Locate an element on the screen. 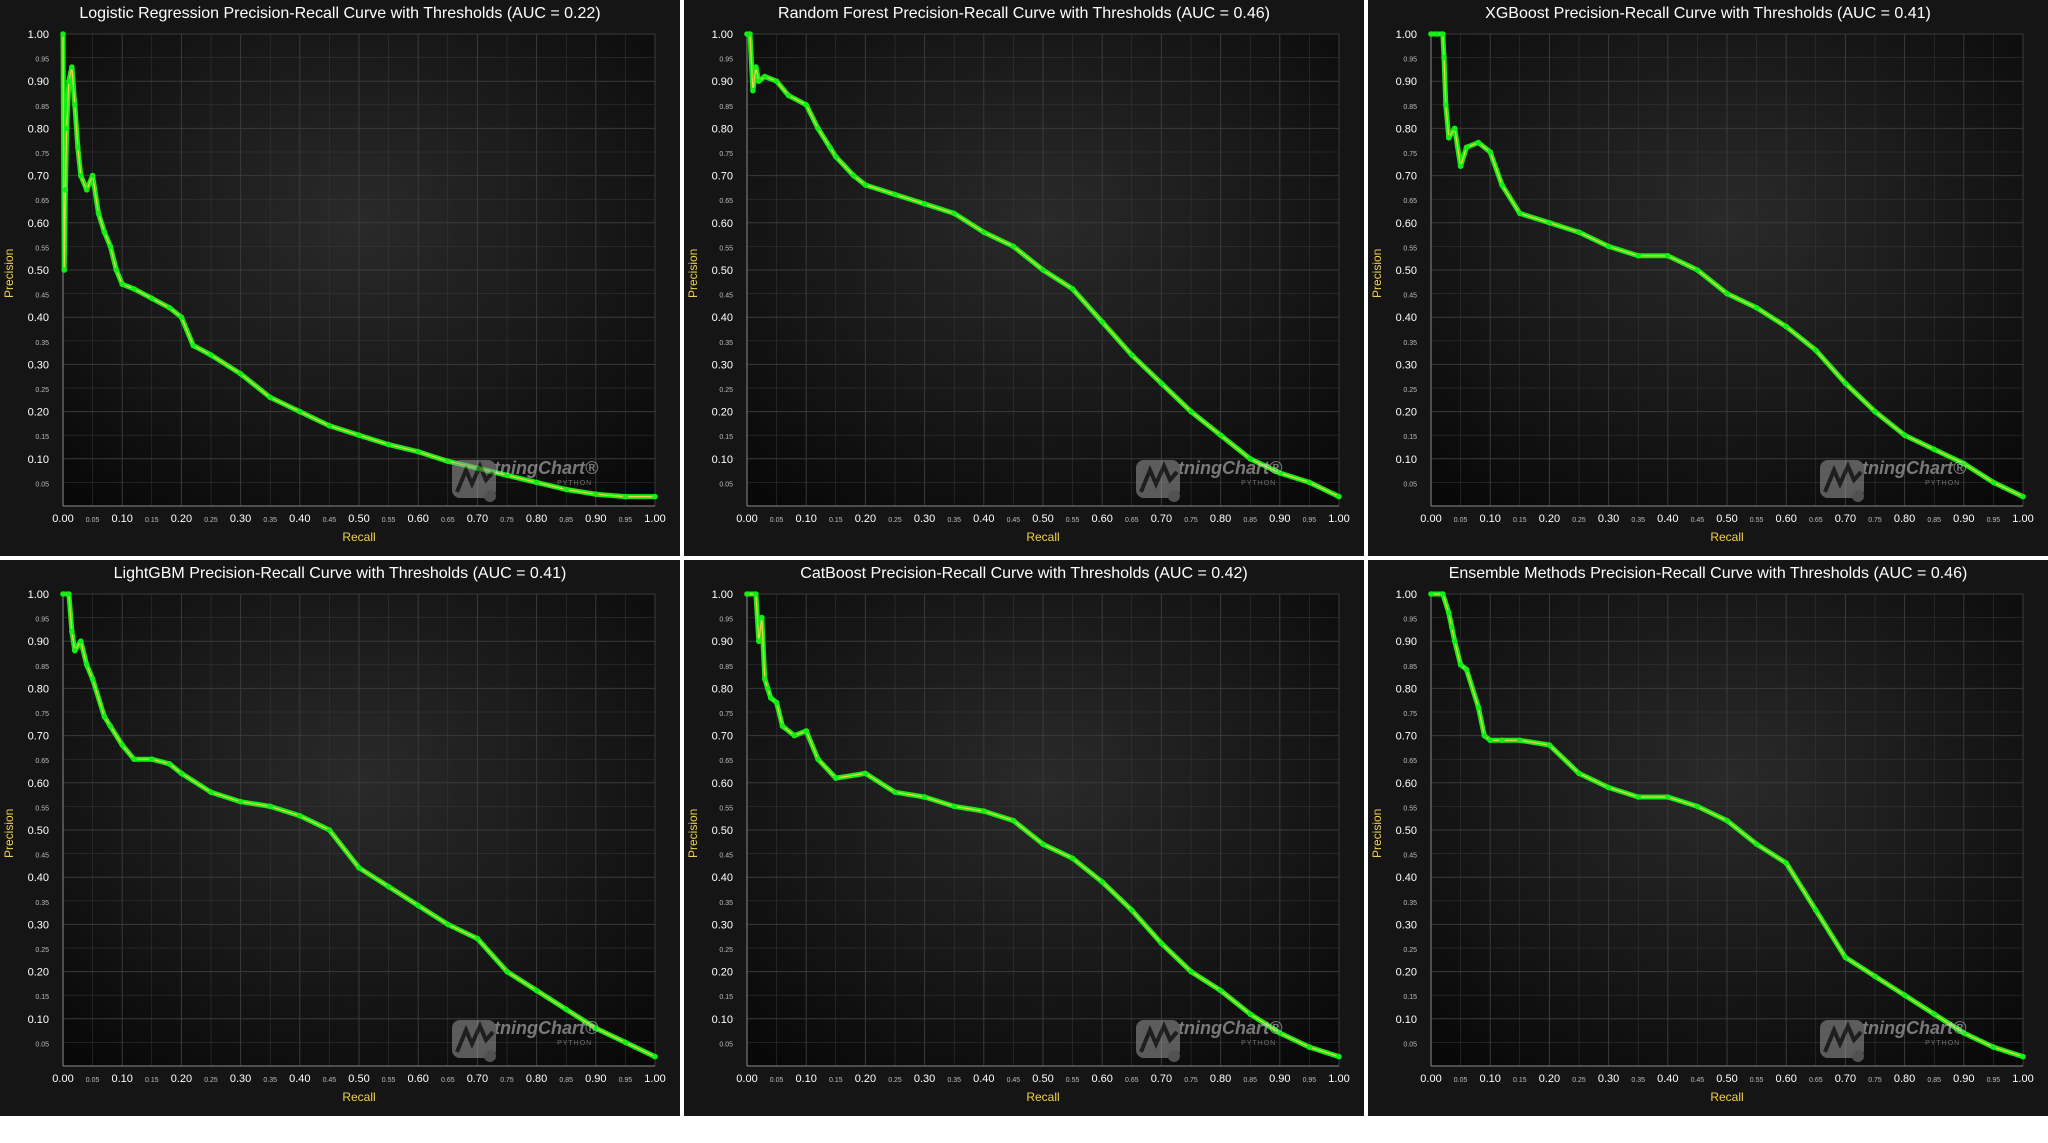 The image size is (2048, 1143). x-tick-label: 0.20 is located at coordinates (865, 519).